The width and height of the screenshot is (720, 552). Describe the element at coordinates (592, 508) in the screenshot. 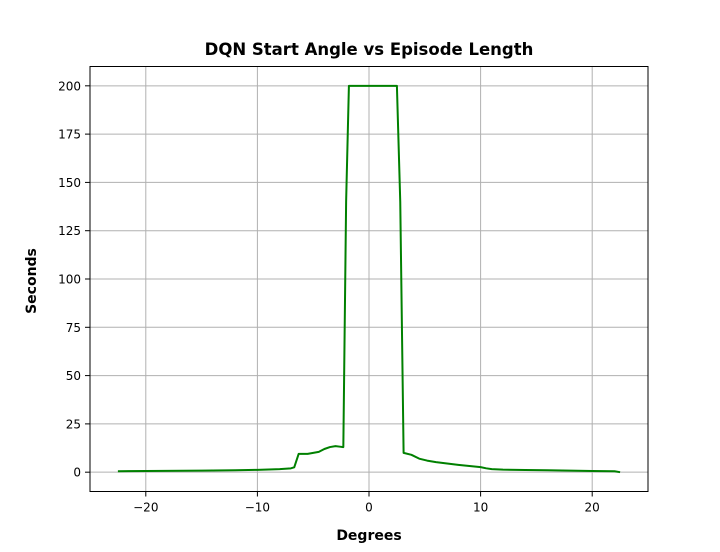

I see `x-tick-label: 20` at that location.